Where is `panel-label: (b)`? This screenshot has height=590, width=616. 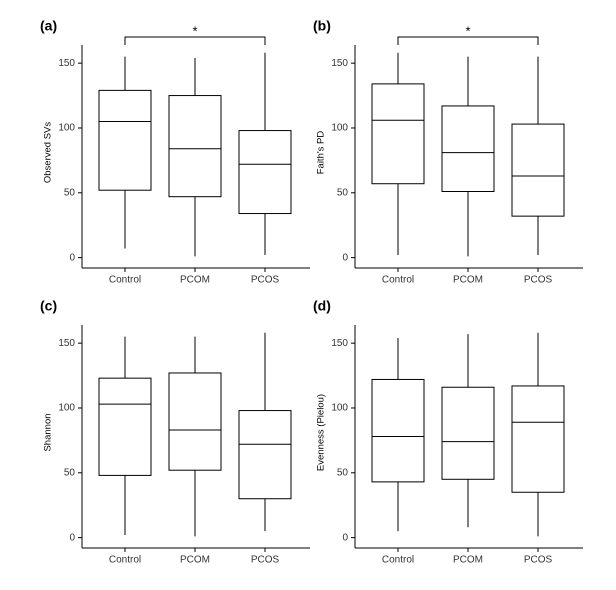 panel-label: (b) is located at coordinates (322, 26).